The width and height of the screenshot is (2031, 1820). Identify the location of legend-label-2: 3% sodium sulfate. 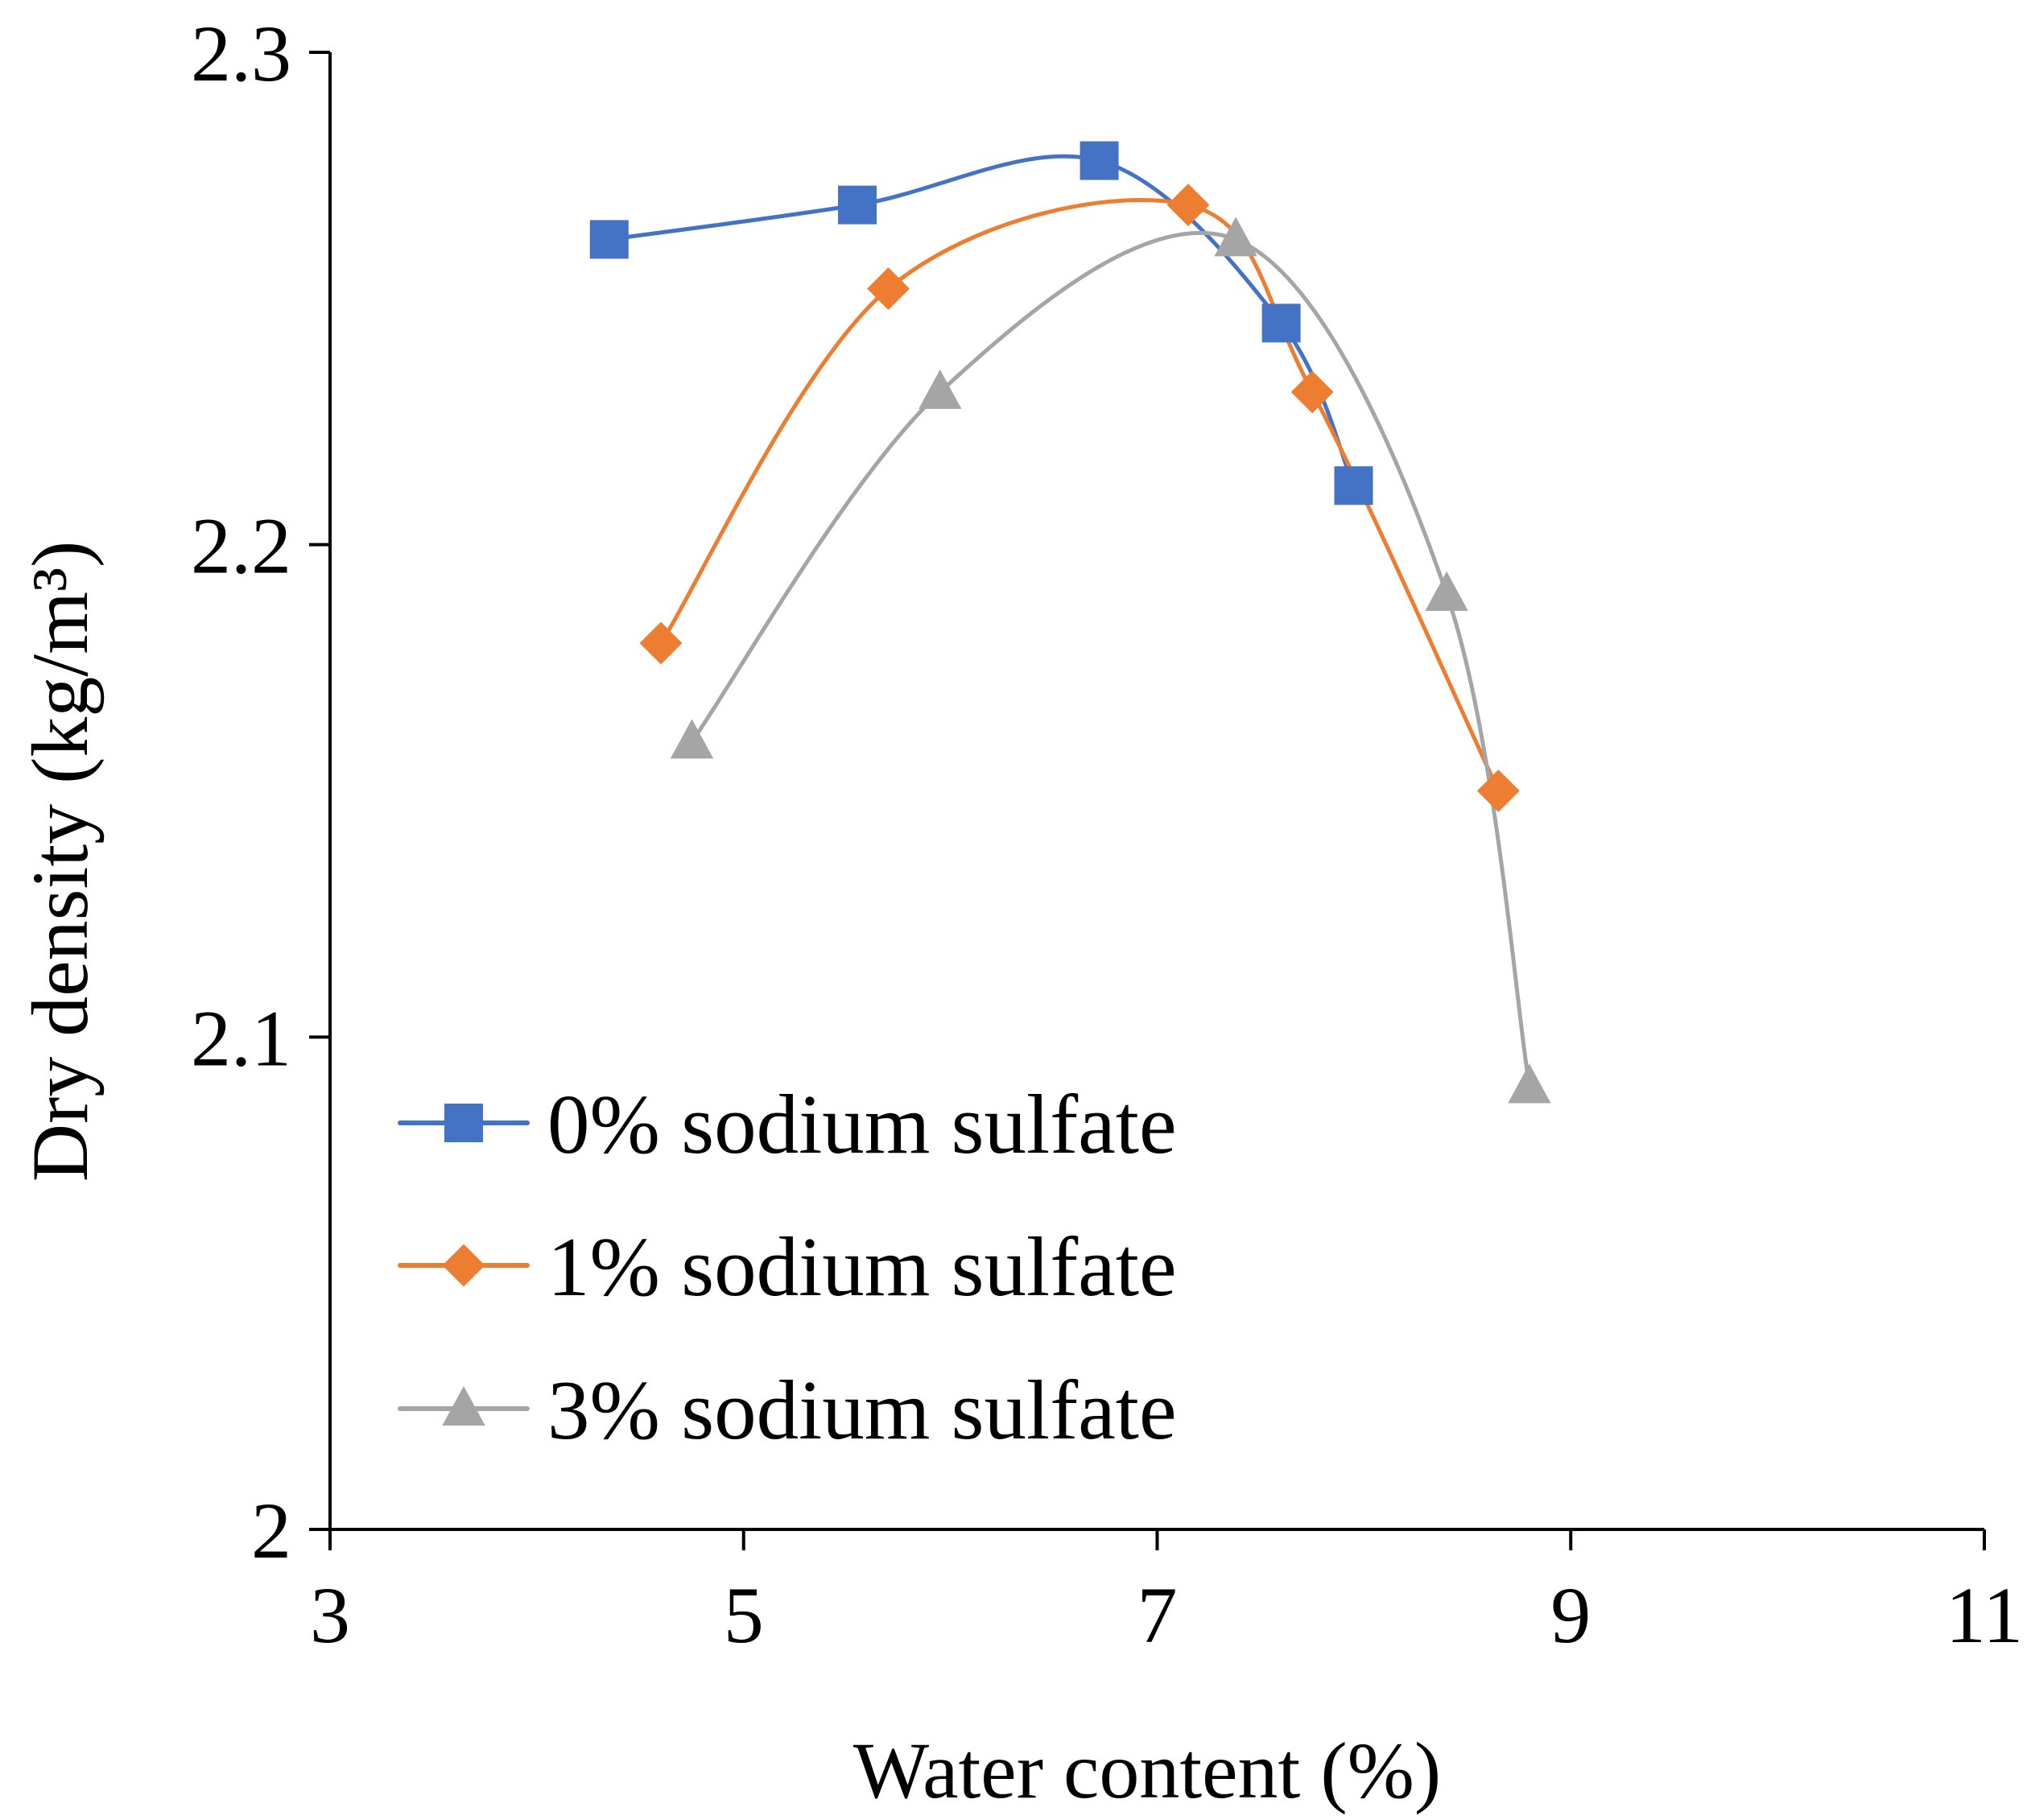
(862, 1410).